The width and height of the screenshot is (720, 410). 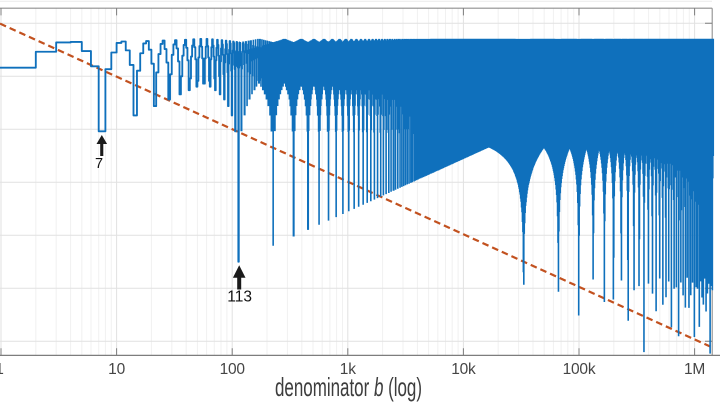 What do you see at coordinates (463, 369) in the screenshot?
I see `svg-text: 10k` at bounding box center [463, 369].